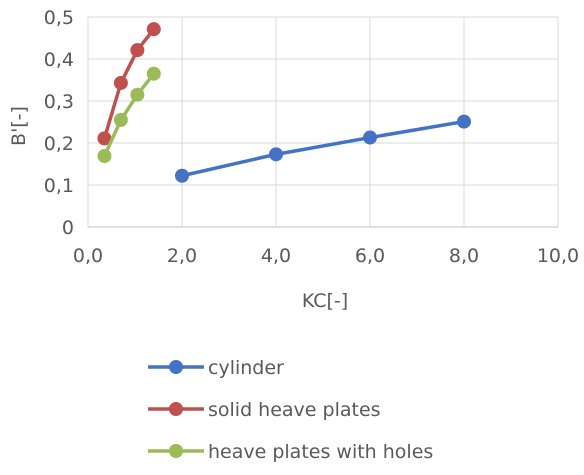 This screenshot has height=475, width=584. I want to click on legend-item: heave plates with holes, so click(290, 452).